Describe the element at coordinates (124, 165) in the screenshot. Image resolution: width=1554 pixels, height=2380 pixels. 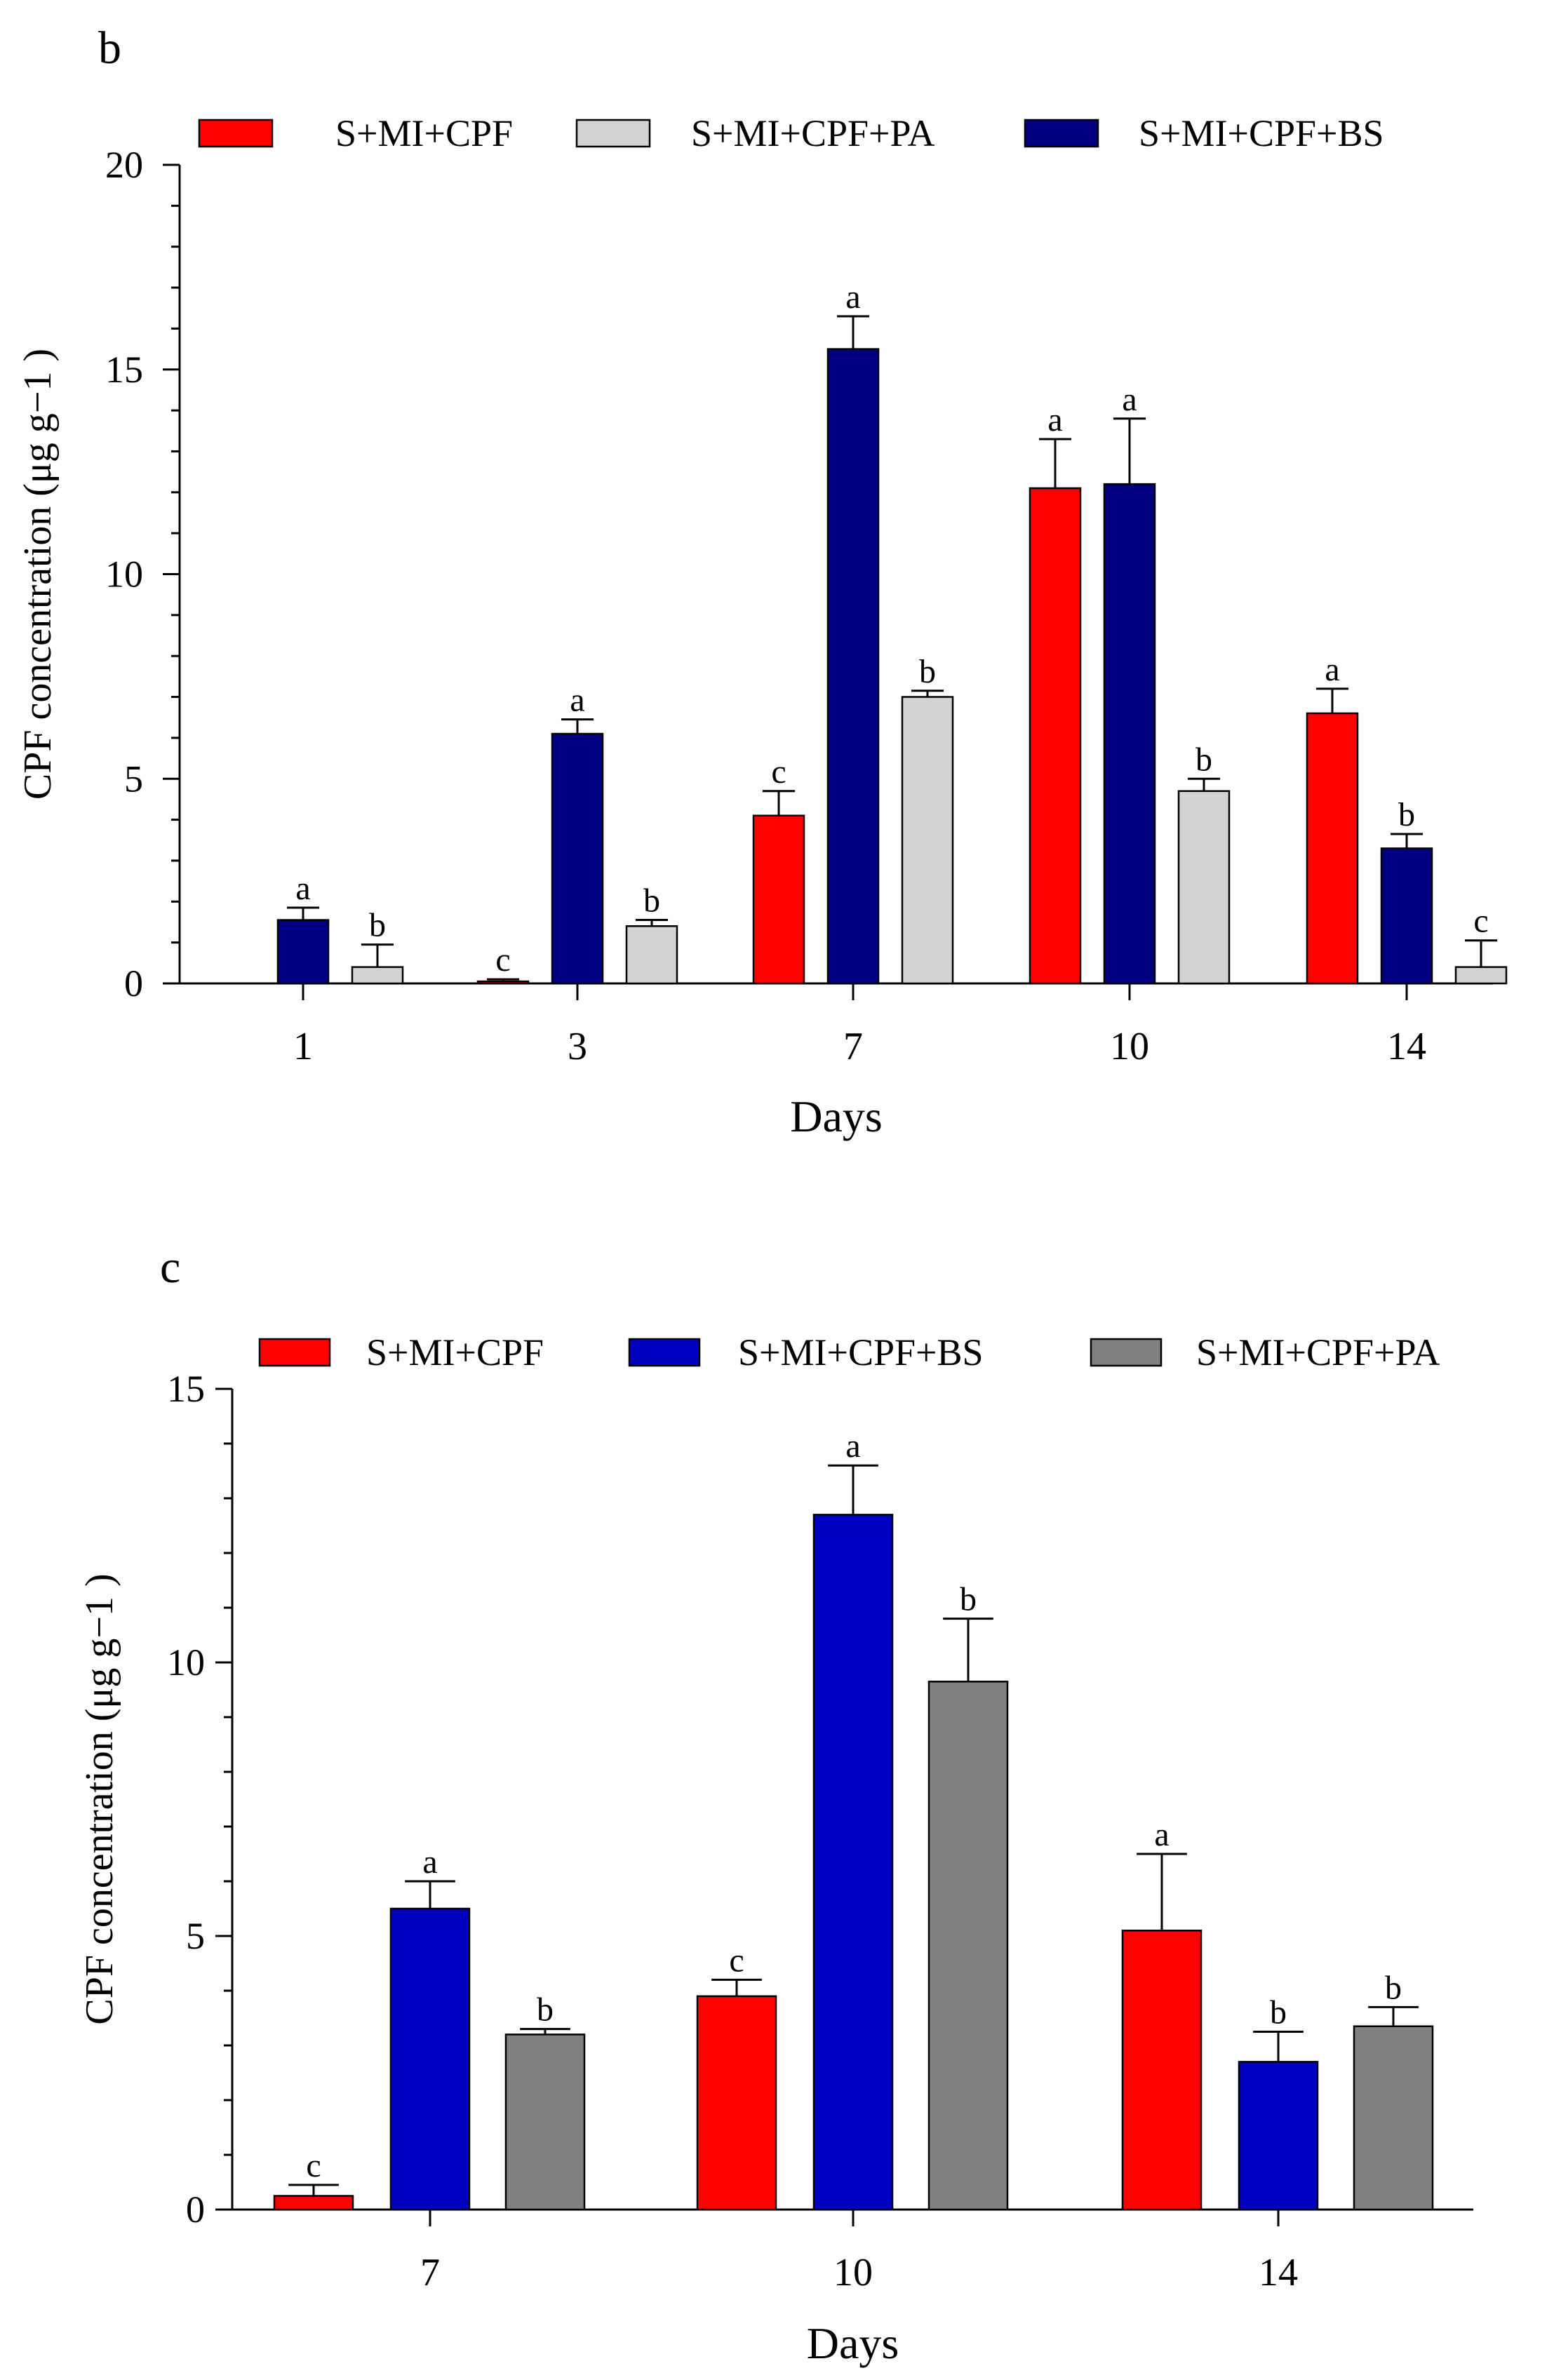
I see `y-tick-label: 20` at that location.